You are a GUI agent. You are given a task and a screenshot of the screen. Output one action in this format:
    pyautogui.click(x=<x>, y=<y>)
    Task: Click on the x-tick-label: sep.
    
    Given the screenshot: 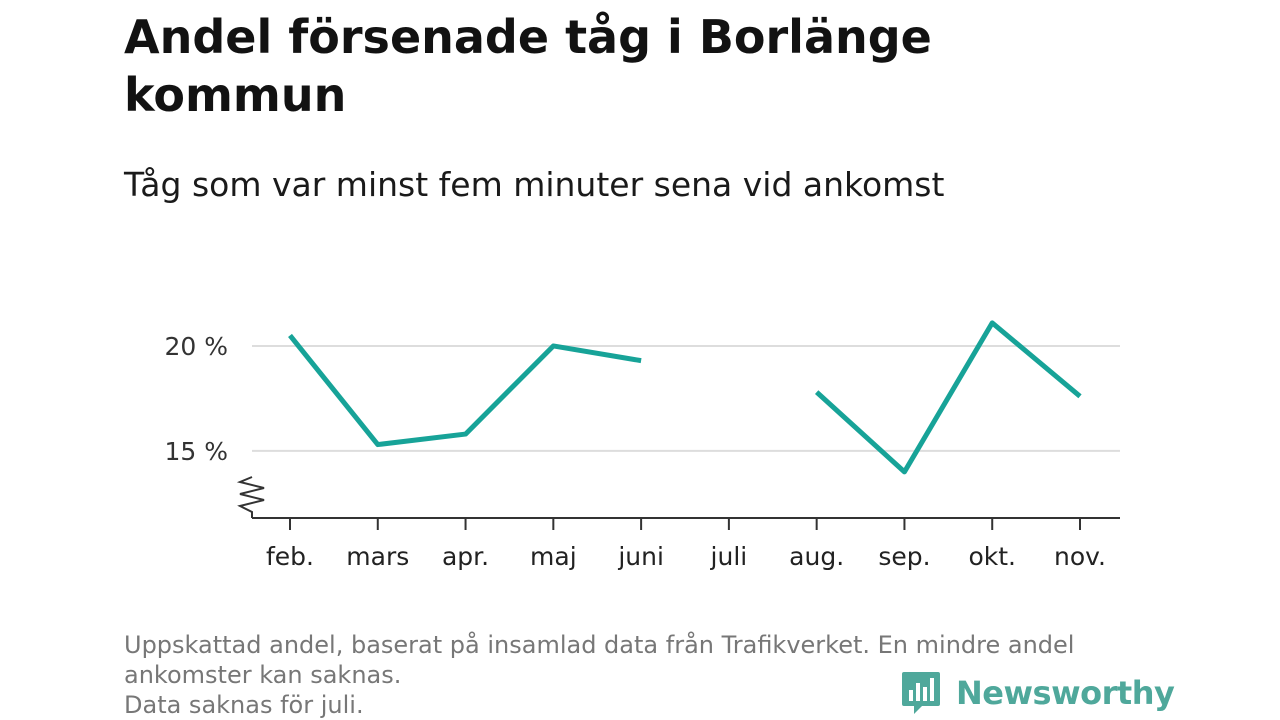 What is the action you would take?
    pyautogui.click(x=904, y=556)
    